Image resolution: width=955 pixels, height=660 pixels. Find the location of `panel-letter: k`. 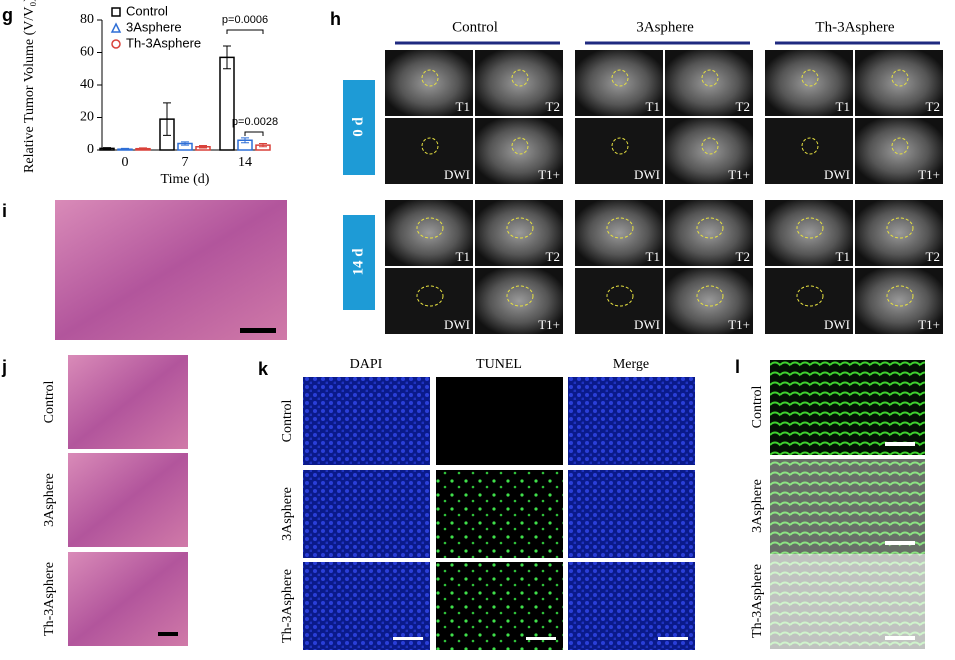

panel-letter: k is located at coordinates (263, 369).